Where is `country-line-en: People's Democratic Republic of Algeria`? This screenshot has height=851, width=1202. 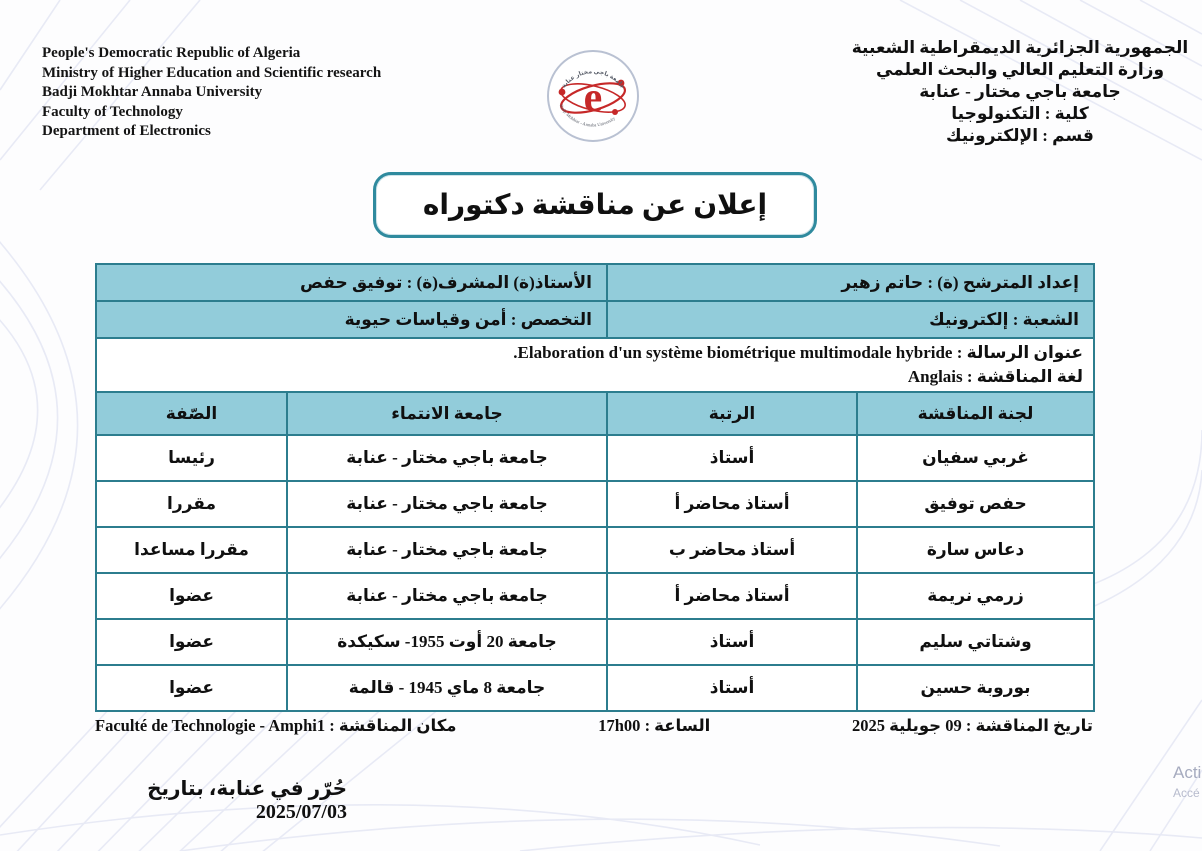
country-line-en: People's Democratic Republic of Algeria is located at coordinates (171, 53).